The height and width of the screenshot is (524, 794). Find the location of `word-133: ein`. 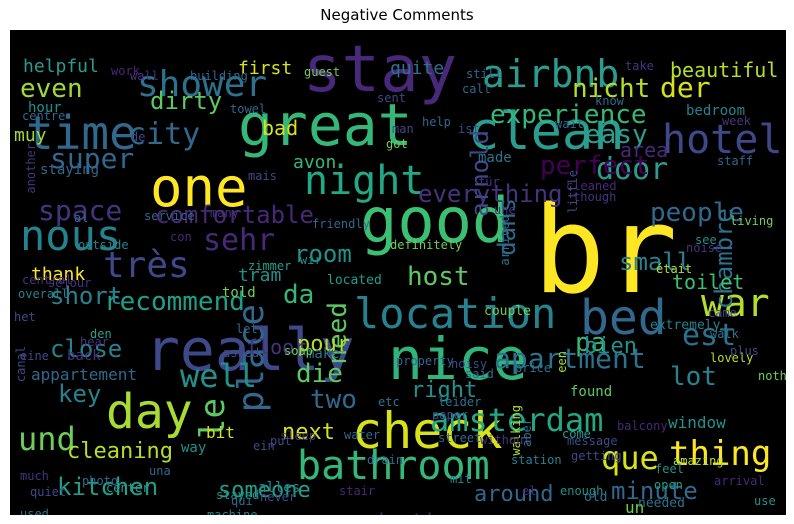

word-133: ein is located at coordinates (264, 446).